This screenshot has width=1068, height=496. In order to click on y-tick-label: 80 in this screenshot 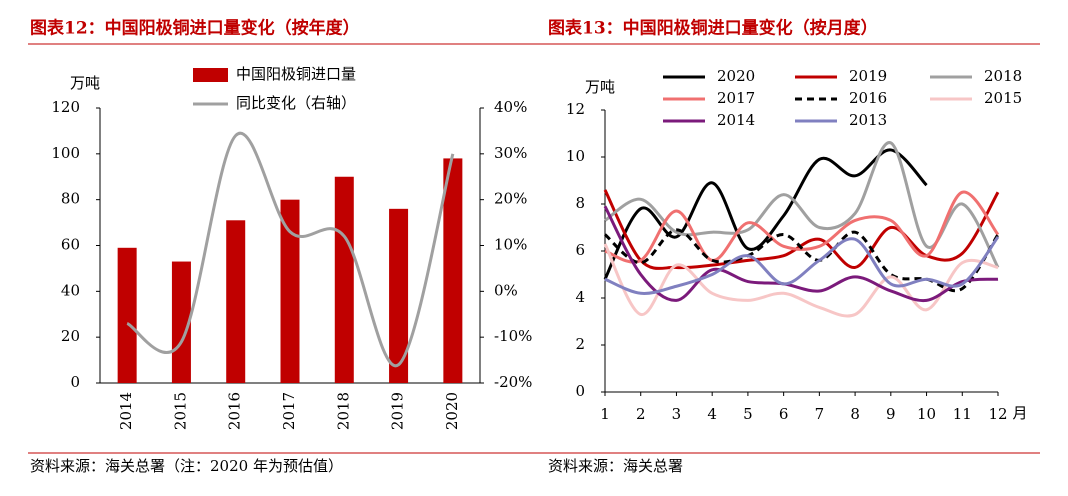, I will do `click(70, 199)`.